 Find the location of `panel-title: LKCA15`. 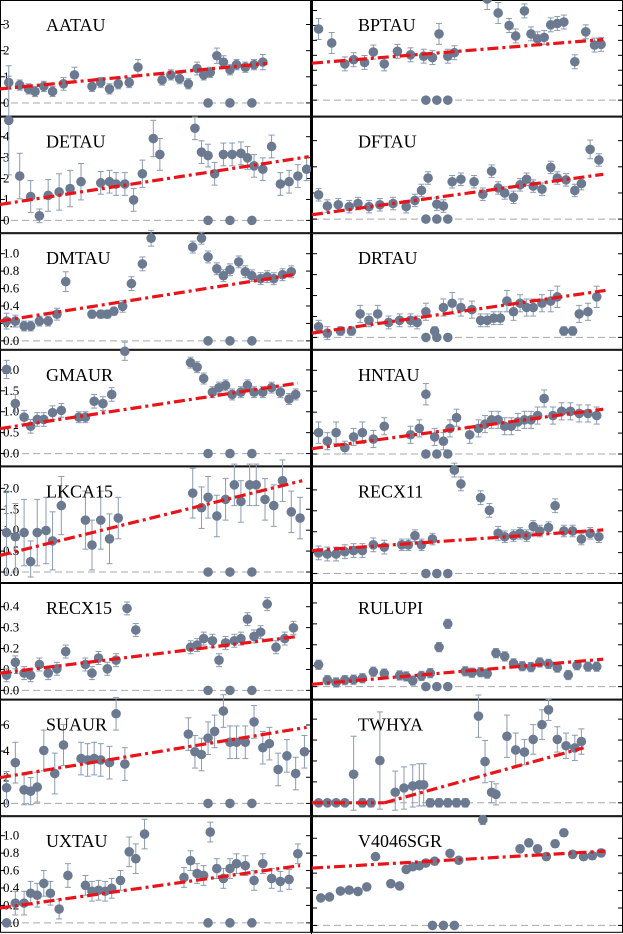

panel-title: LKCA15 is located at coordinates (79, 491).